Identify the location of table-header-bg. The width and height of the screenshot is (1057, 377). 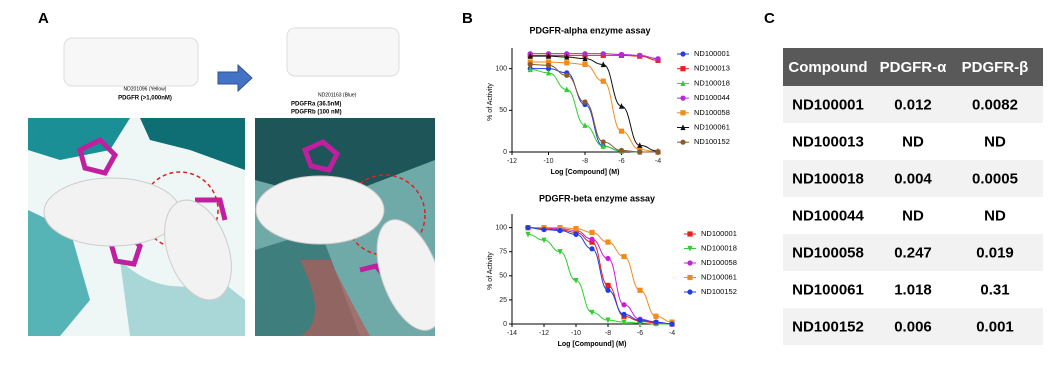
(913, 67).